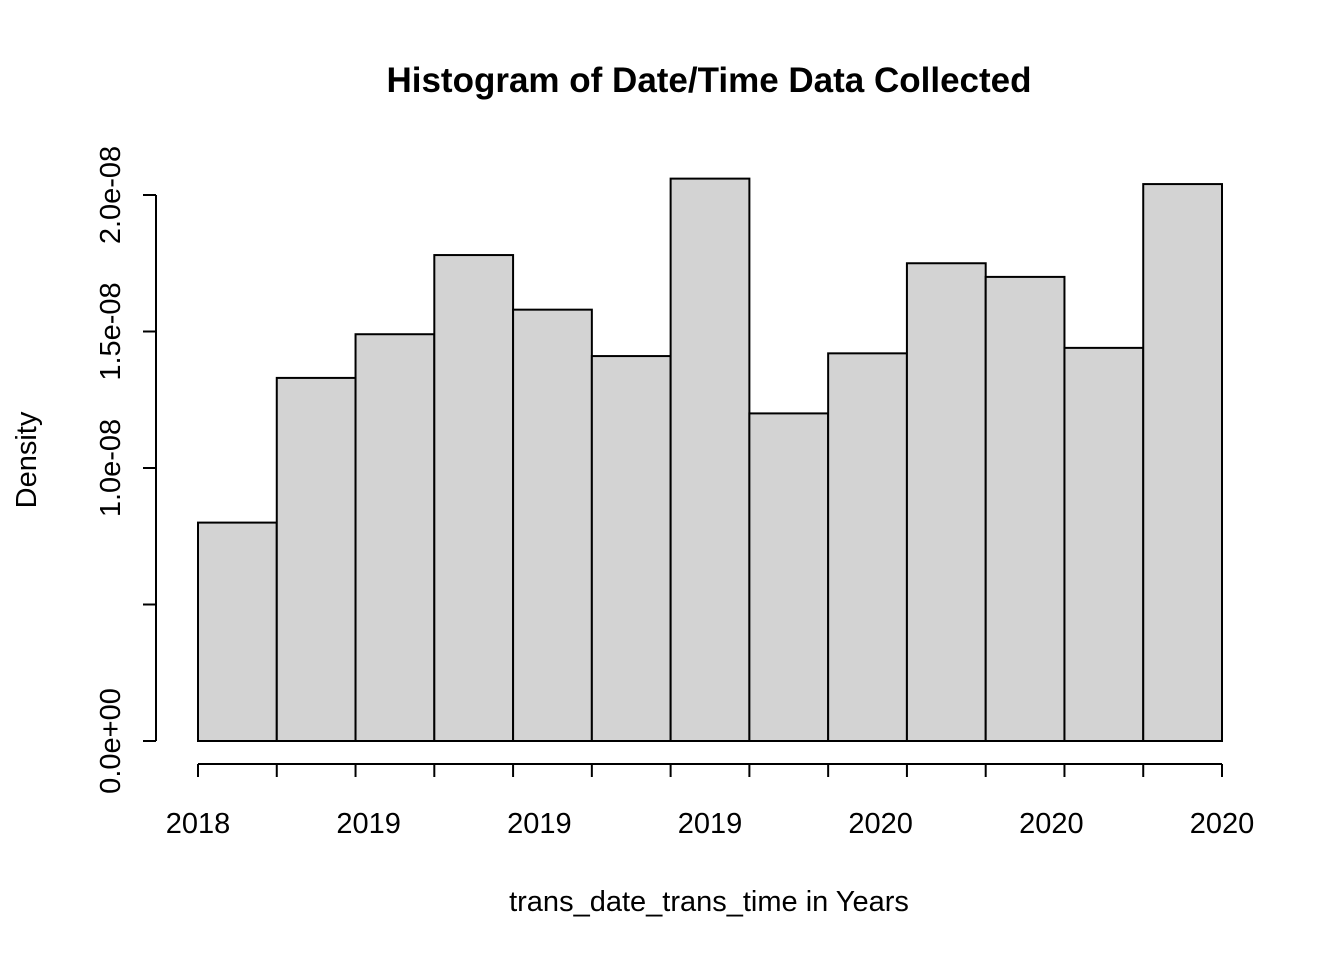 The image size is (1344, 960). I want to click on y-tick-label: 1.0e-08, so click(111, 468).